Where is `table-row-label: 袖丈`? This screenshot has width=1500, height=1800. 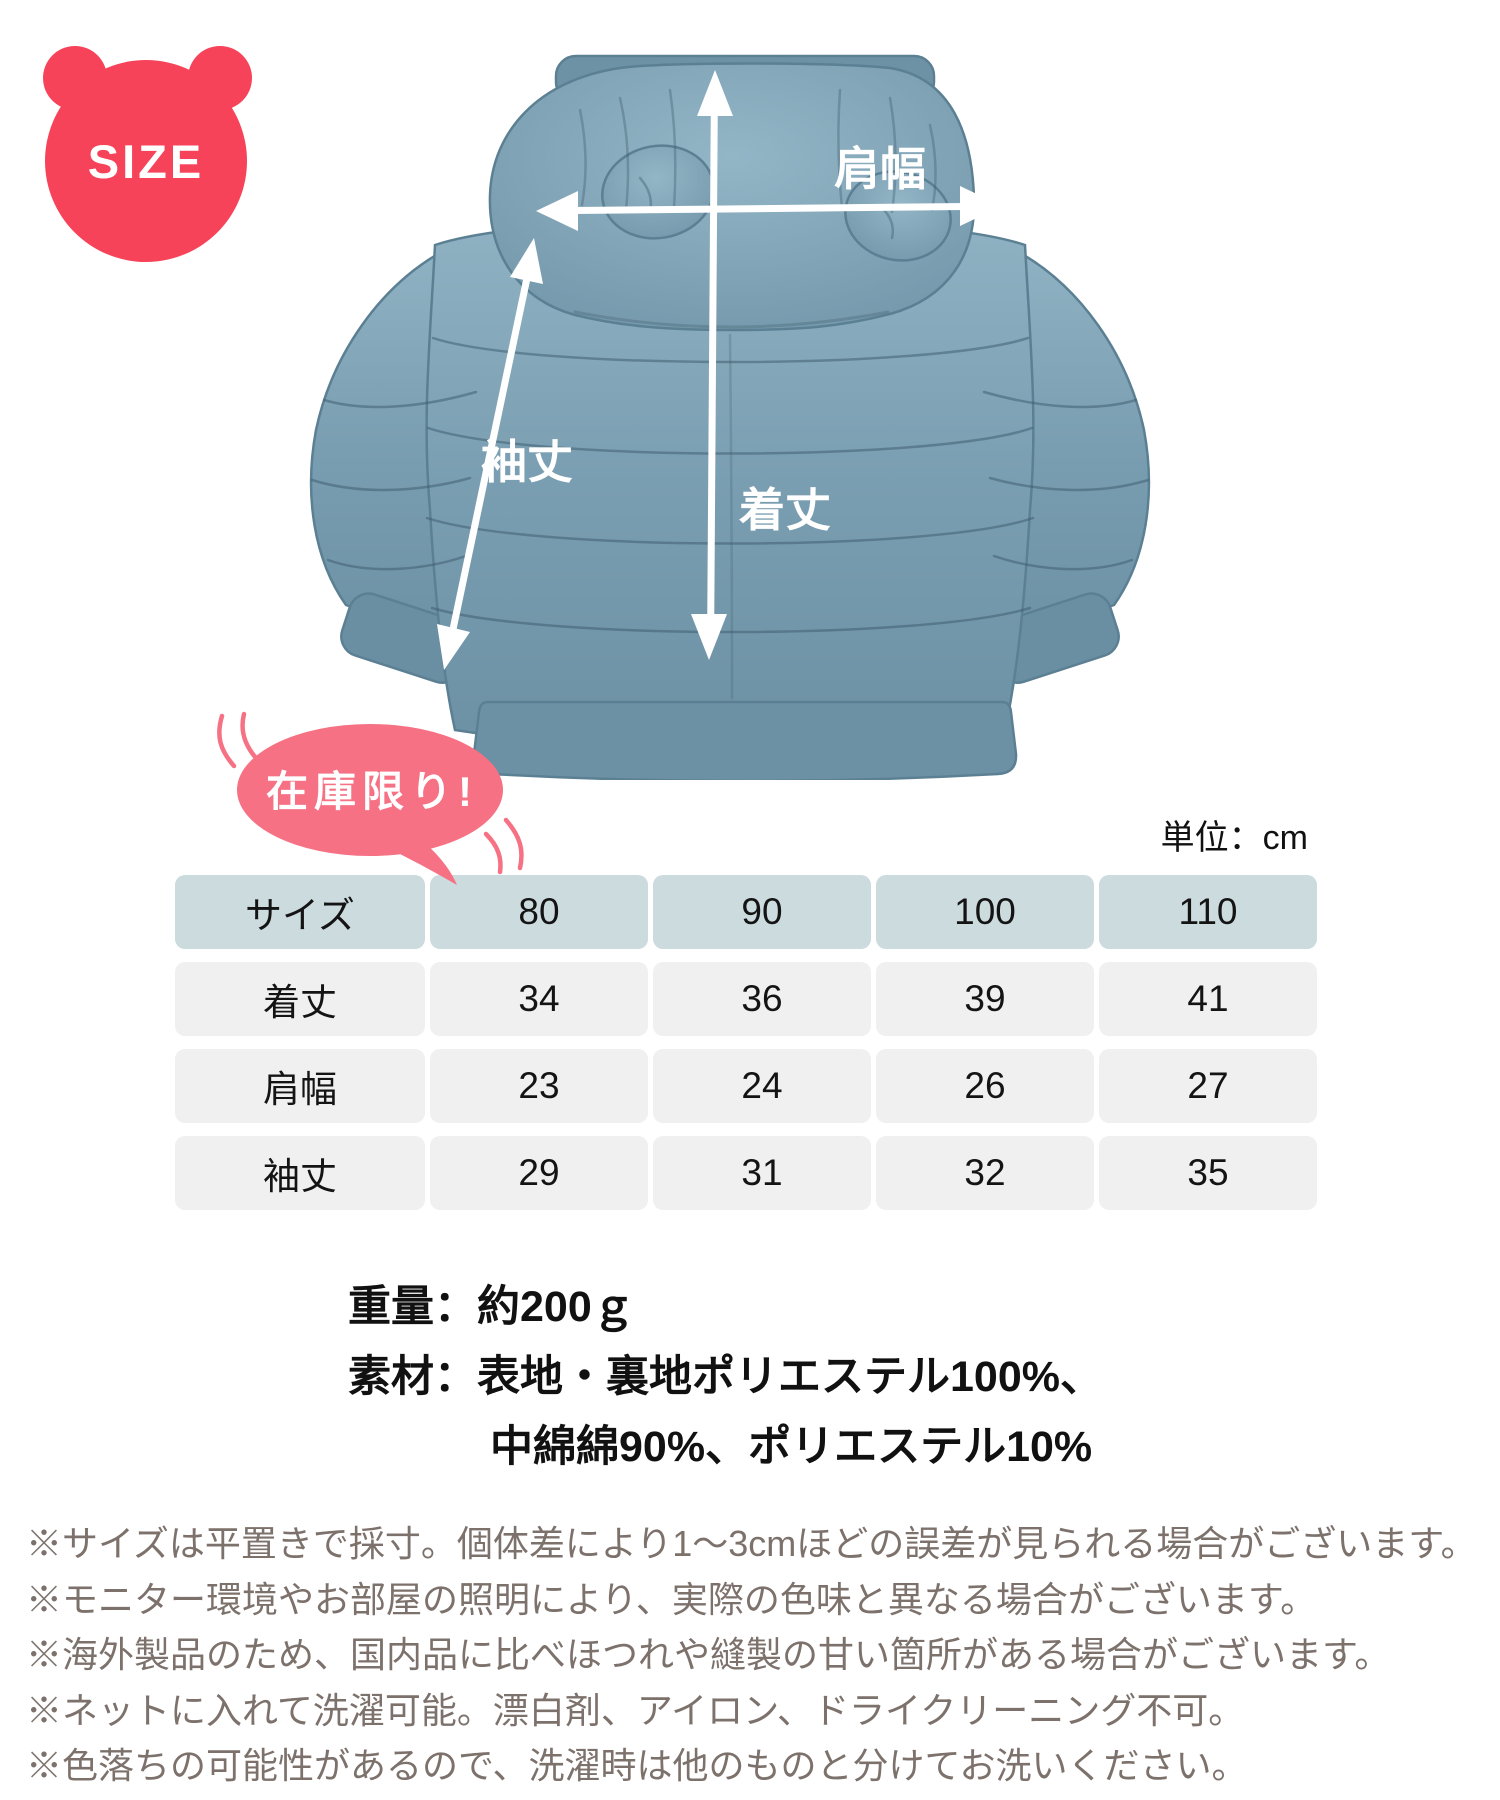
table-row-label: 袖丈 is located at coordinates (300, 1173).